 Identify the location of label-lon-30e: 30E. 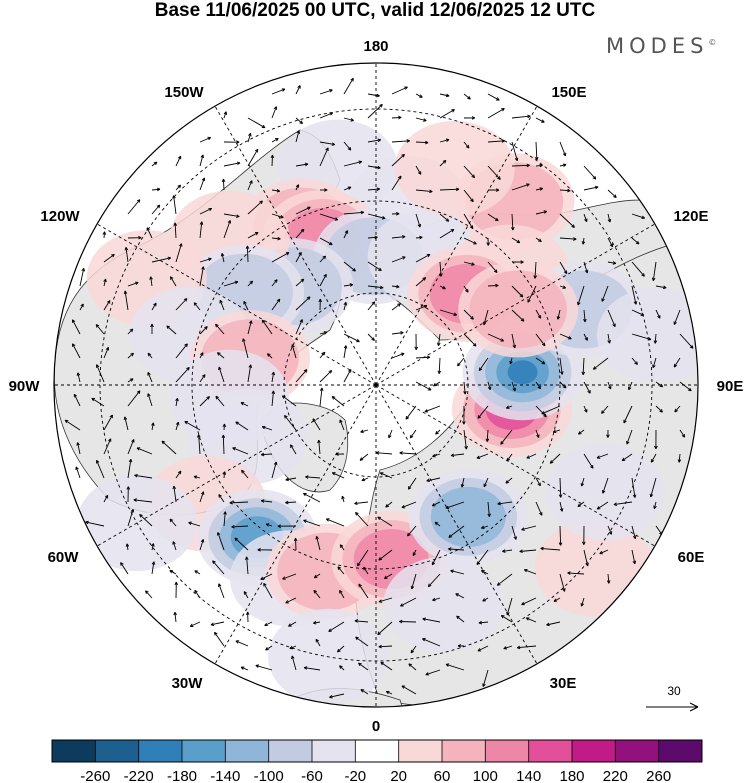
(563, 683).